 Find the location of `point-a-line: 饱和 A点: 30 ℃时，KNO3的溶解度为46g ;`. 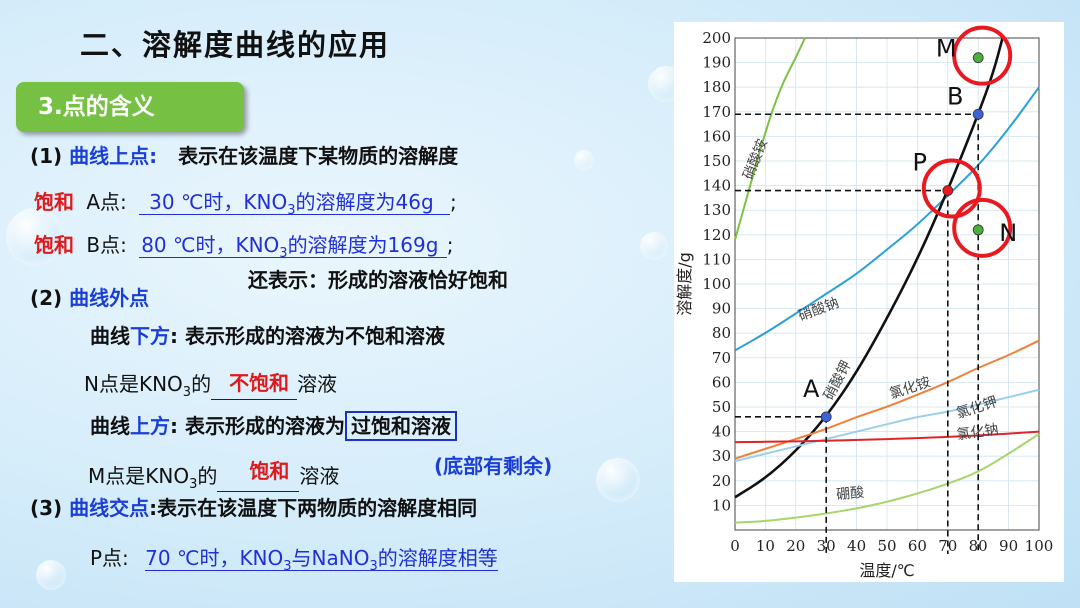

point-a-line: 饱和 A点: 30 ℃时，KNO3的溶解度为46g ; is located at coordinates (245, 202).